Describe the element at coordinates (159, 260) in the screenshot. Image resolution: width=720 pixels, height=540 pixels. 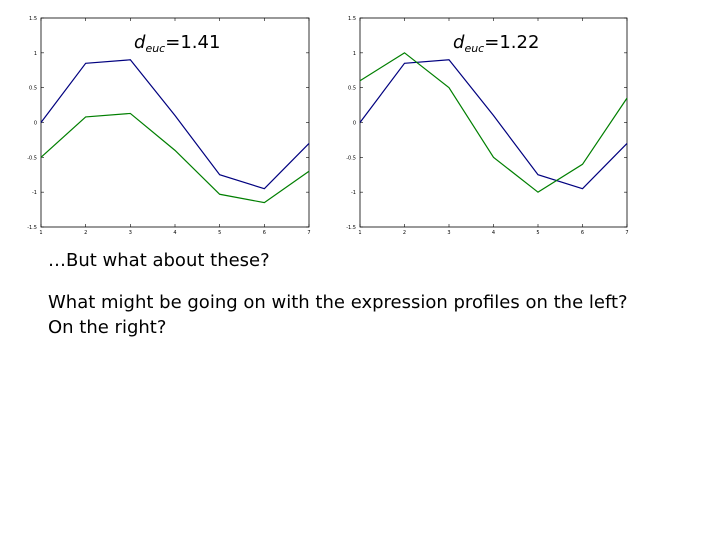
I see `question-intro: …But what about these?` at that location.